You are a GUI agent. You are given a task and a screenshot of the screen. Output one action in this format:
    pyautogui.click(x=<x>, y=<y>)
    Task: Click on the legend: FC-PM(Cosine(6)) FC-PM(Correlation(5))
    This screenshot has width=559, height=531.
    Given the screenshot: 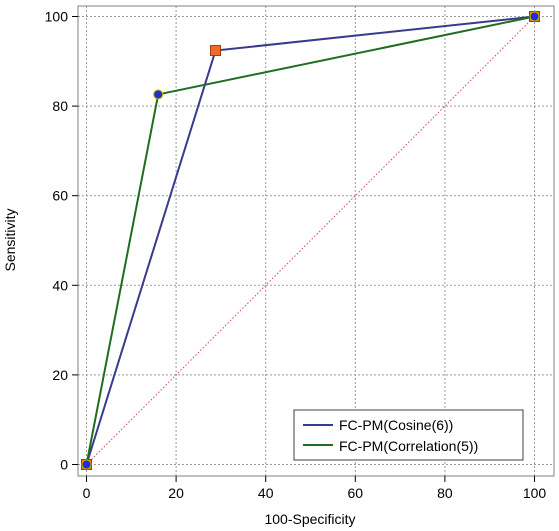 What is the action you would take?
    pyautogui.click(x=408, y=435)
    